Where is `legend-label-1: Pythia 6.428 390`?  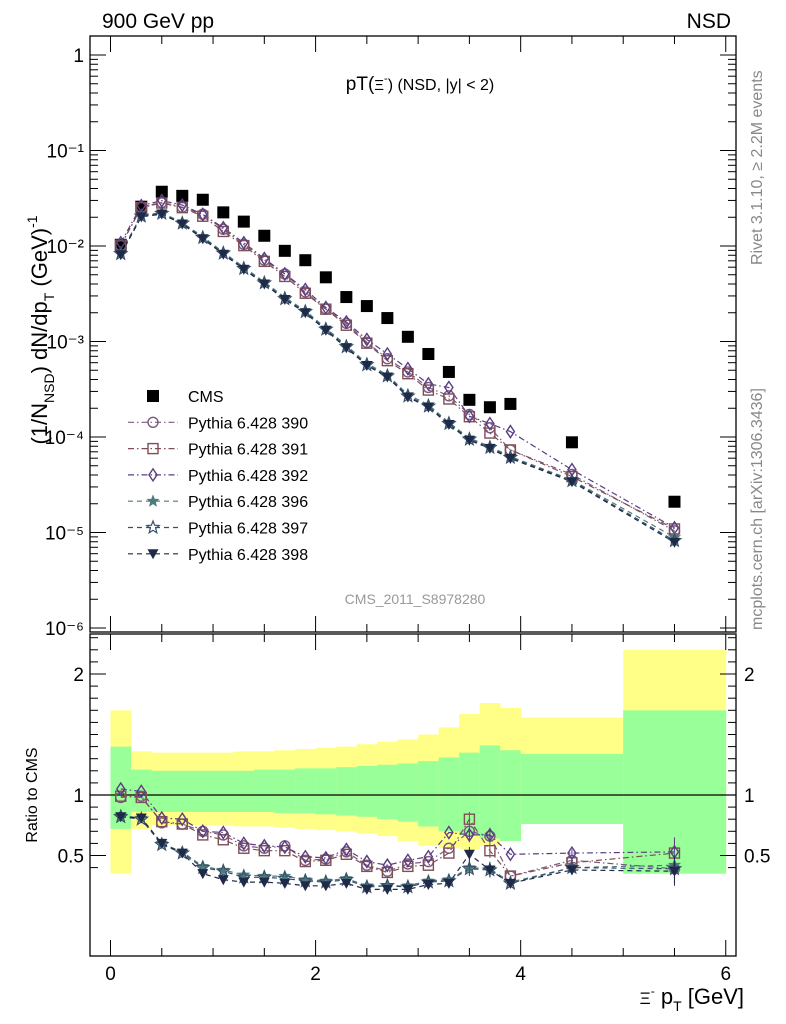 legend-label-1: Pythia 6.428 390 is located at coordinates (248, 423).